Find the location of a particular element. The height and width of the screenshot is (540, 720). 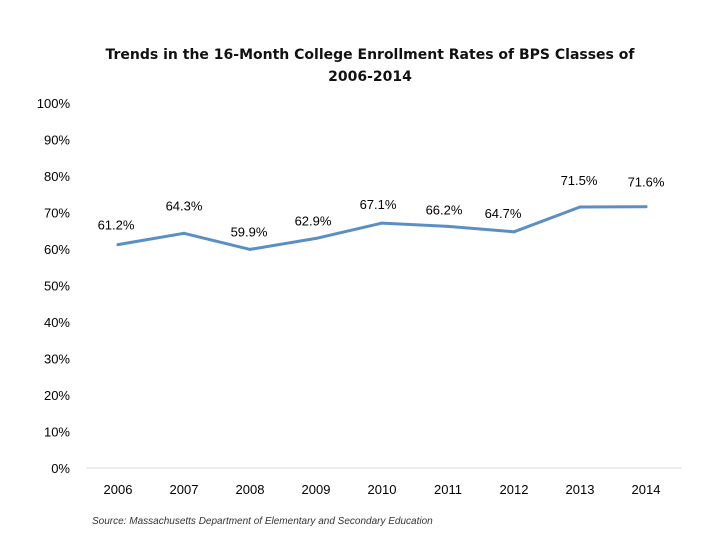

x-axis-ticks: 2006 2007 2008 2009 2010 2011 2012 2013 2014 is located at coordinates (382, 489).